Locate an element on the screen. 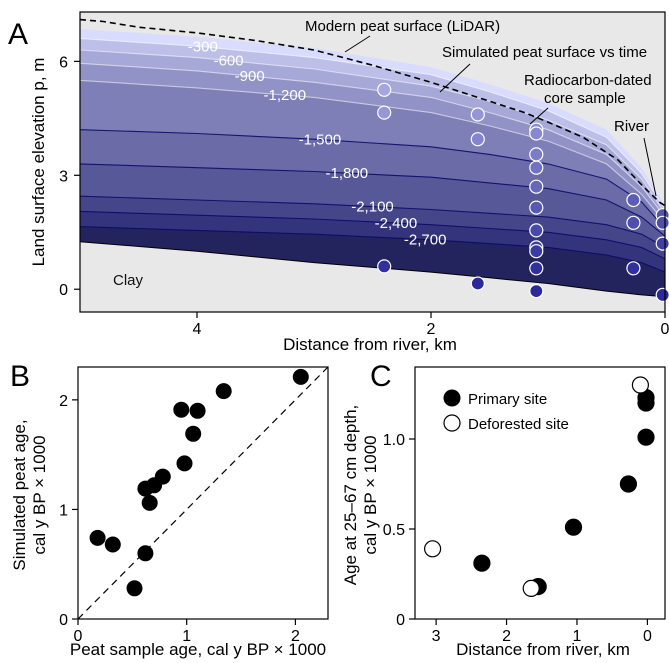  panel-b-frame is located at coordinates (203, 493).